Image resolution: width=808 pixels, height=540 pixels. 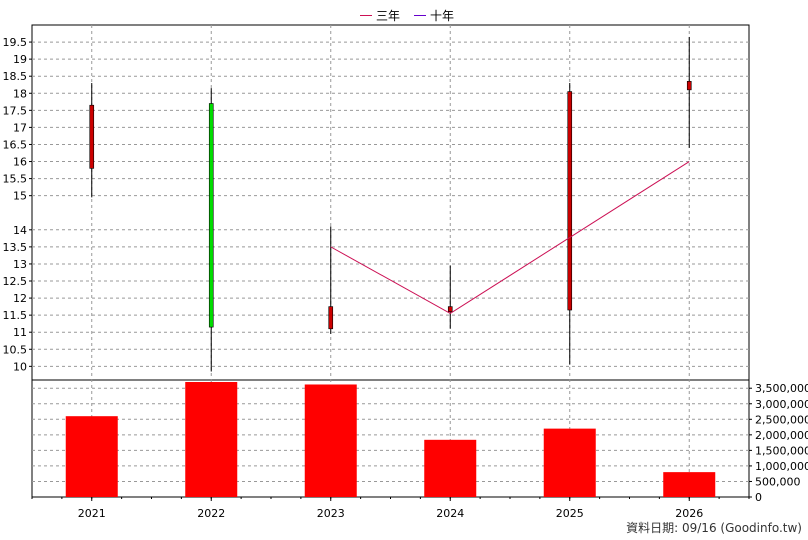 I want to click on volume-tick-label: 3,000,000, so click(x=781, y=404).